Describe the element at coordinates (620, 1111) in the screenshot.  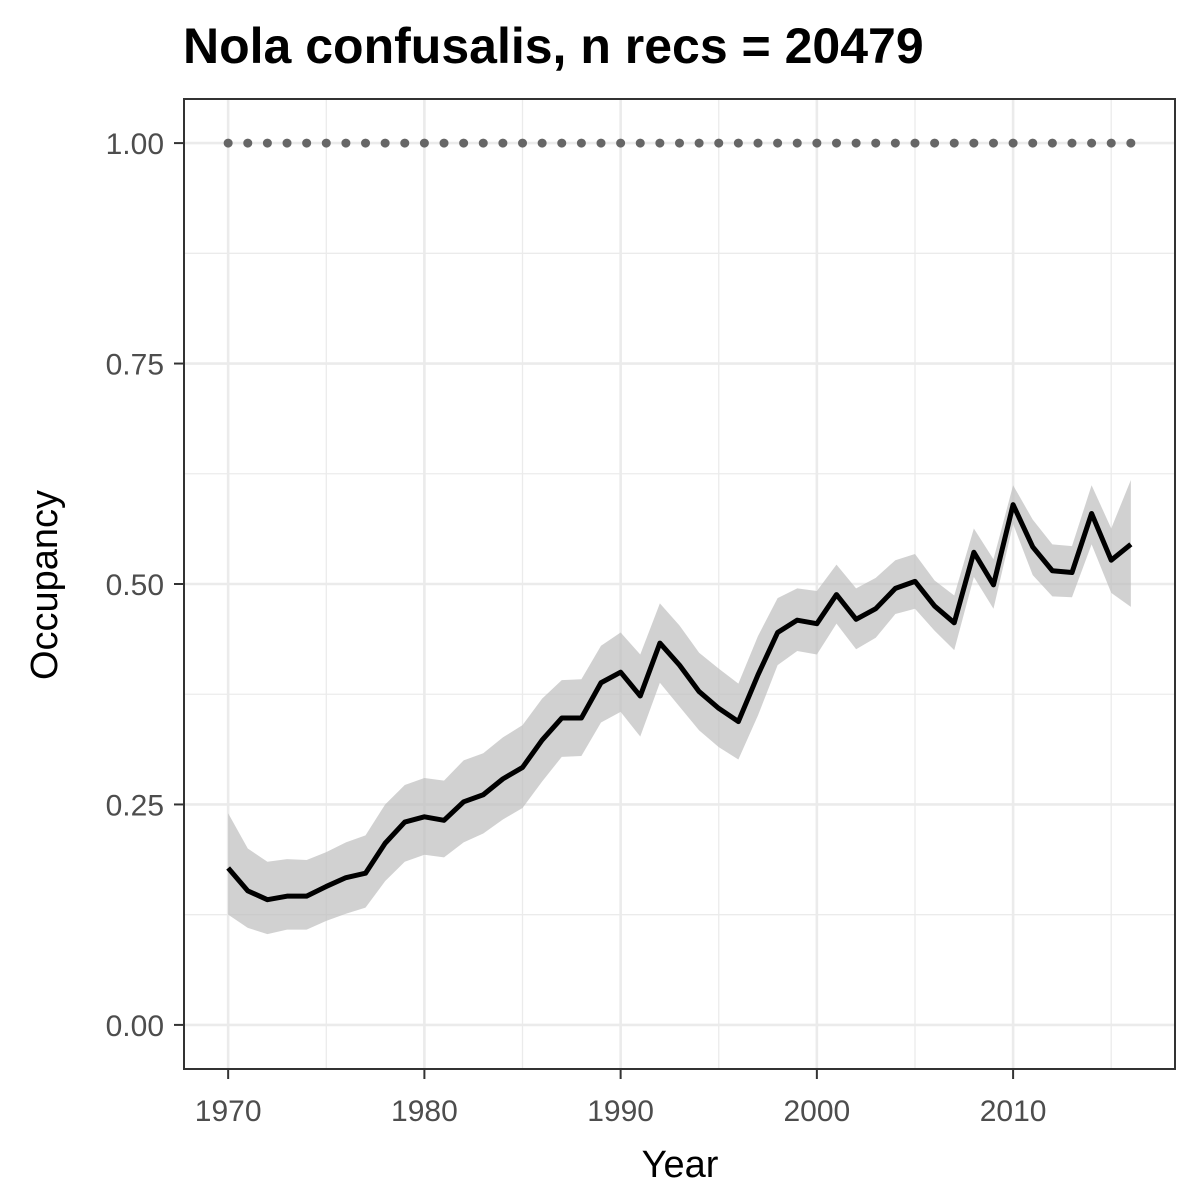
I see `x-tick-label: 1990` at that location.